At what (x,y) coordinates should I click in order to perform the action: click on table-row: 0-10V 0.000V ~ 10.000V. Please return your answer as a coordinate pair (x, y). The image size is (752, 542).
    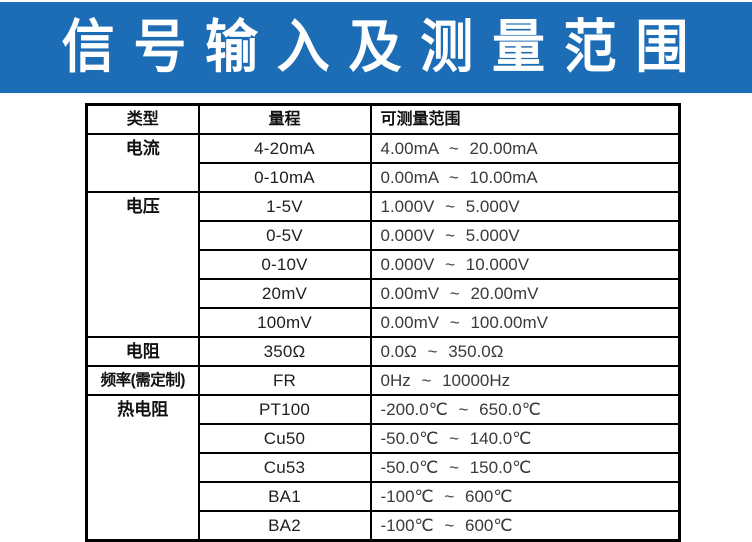
    Looking at the image, I should click on (384, 264).